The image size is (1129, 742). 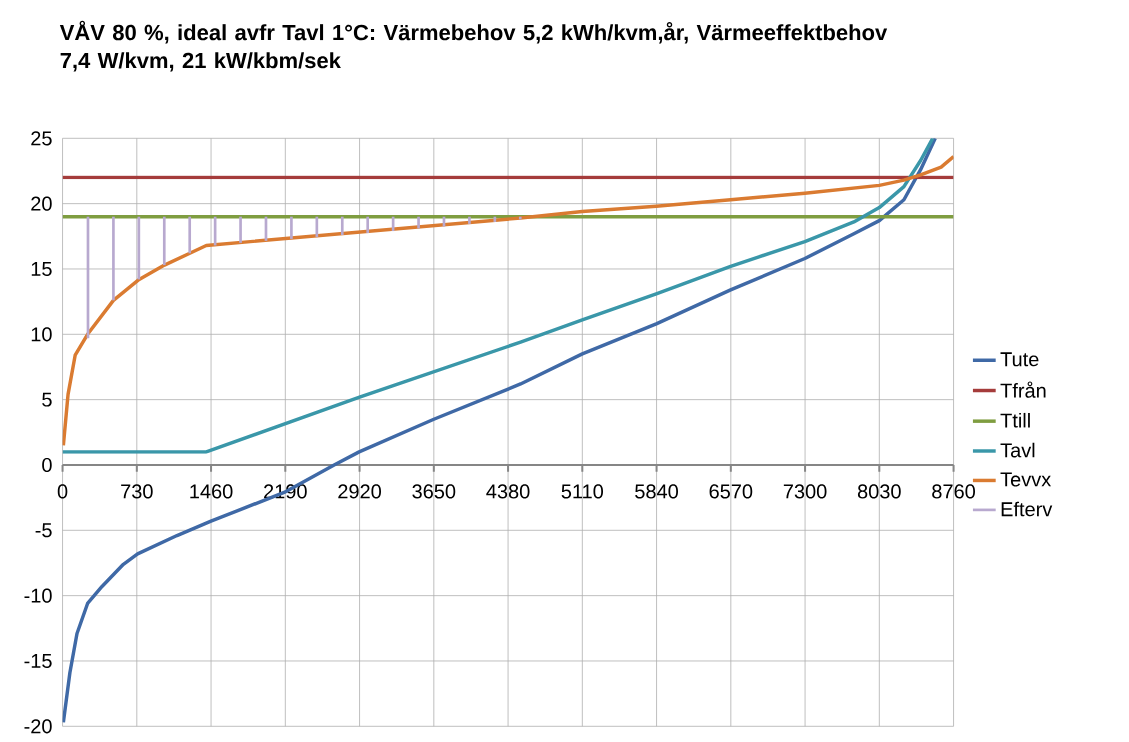 I want to click on legend-label: Tute, so click(x=1019, y=359).